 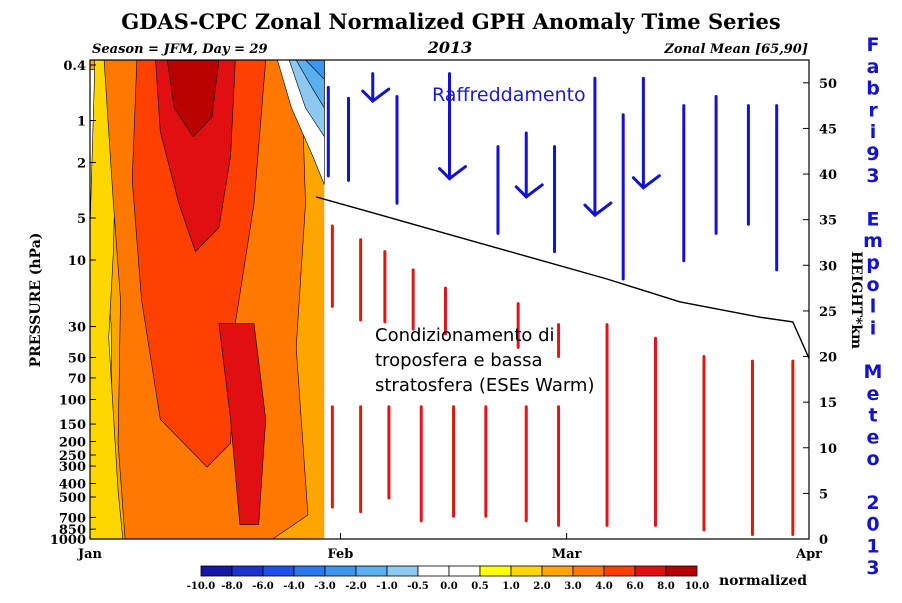 I want to click on pressure-tick-label-4: 5, so click(x=81, y=219).